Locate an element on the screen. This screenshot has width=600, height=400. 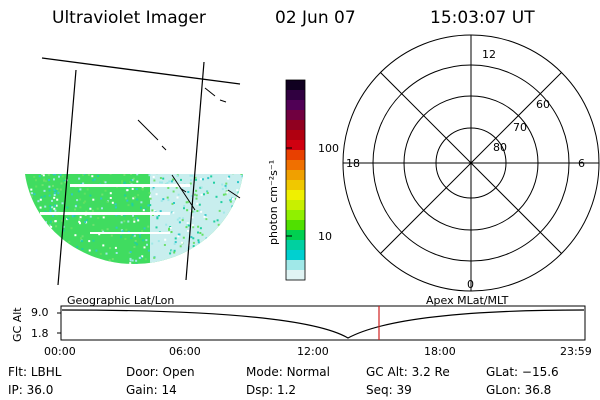
status-door: Door: Open is located at coordinates (160, 372).